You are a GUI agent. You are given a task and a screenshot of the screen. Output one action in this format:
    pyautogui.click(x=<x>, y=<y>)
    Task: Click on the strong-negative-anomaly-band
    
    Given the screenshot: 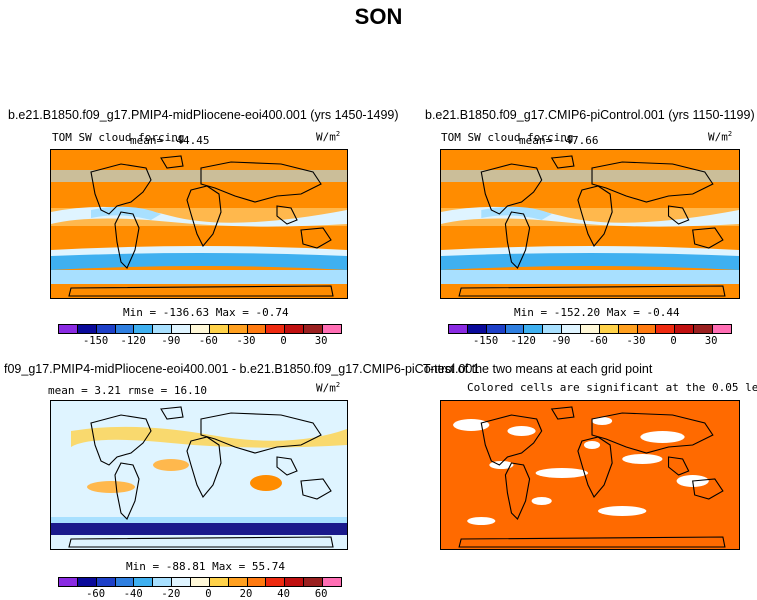 What is the action you would take?
    pyautogui.click(x=199, y=529)
    